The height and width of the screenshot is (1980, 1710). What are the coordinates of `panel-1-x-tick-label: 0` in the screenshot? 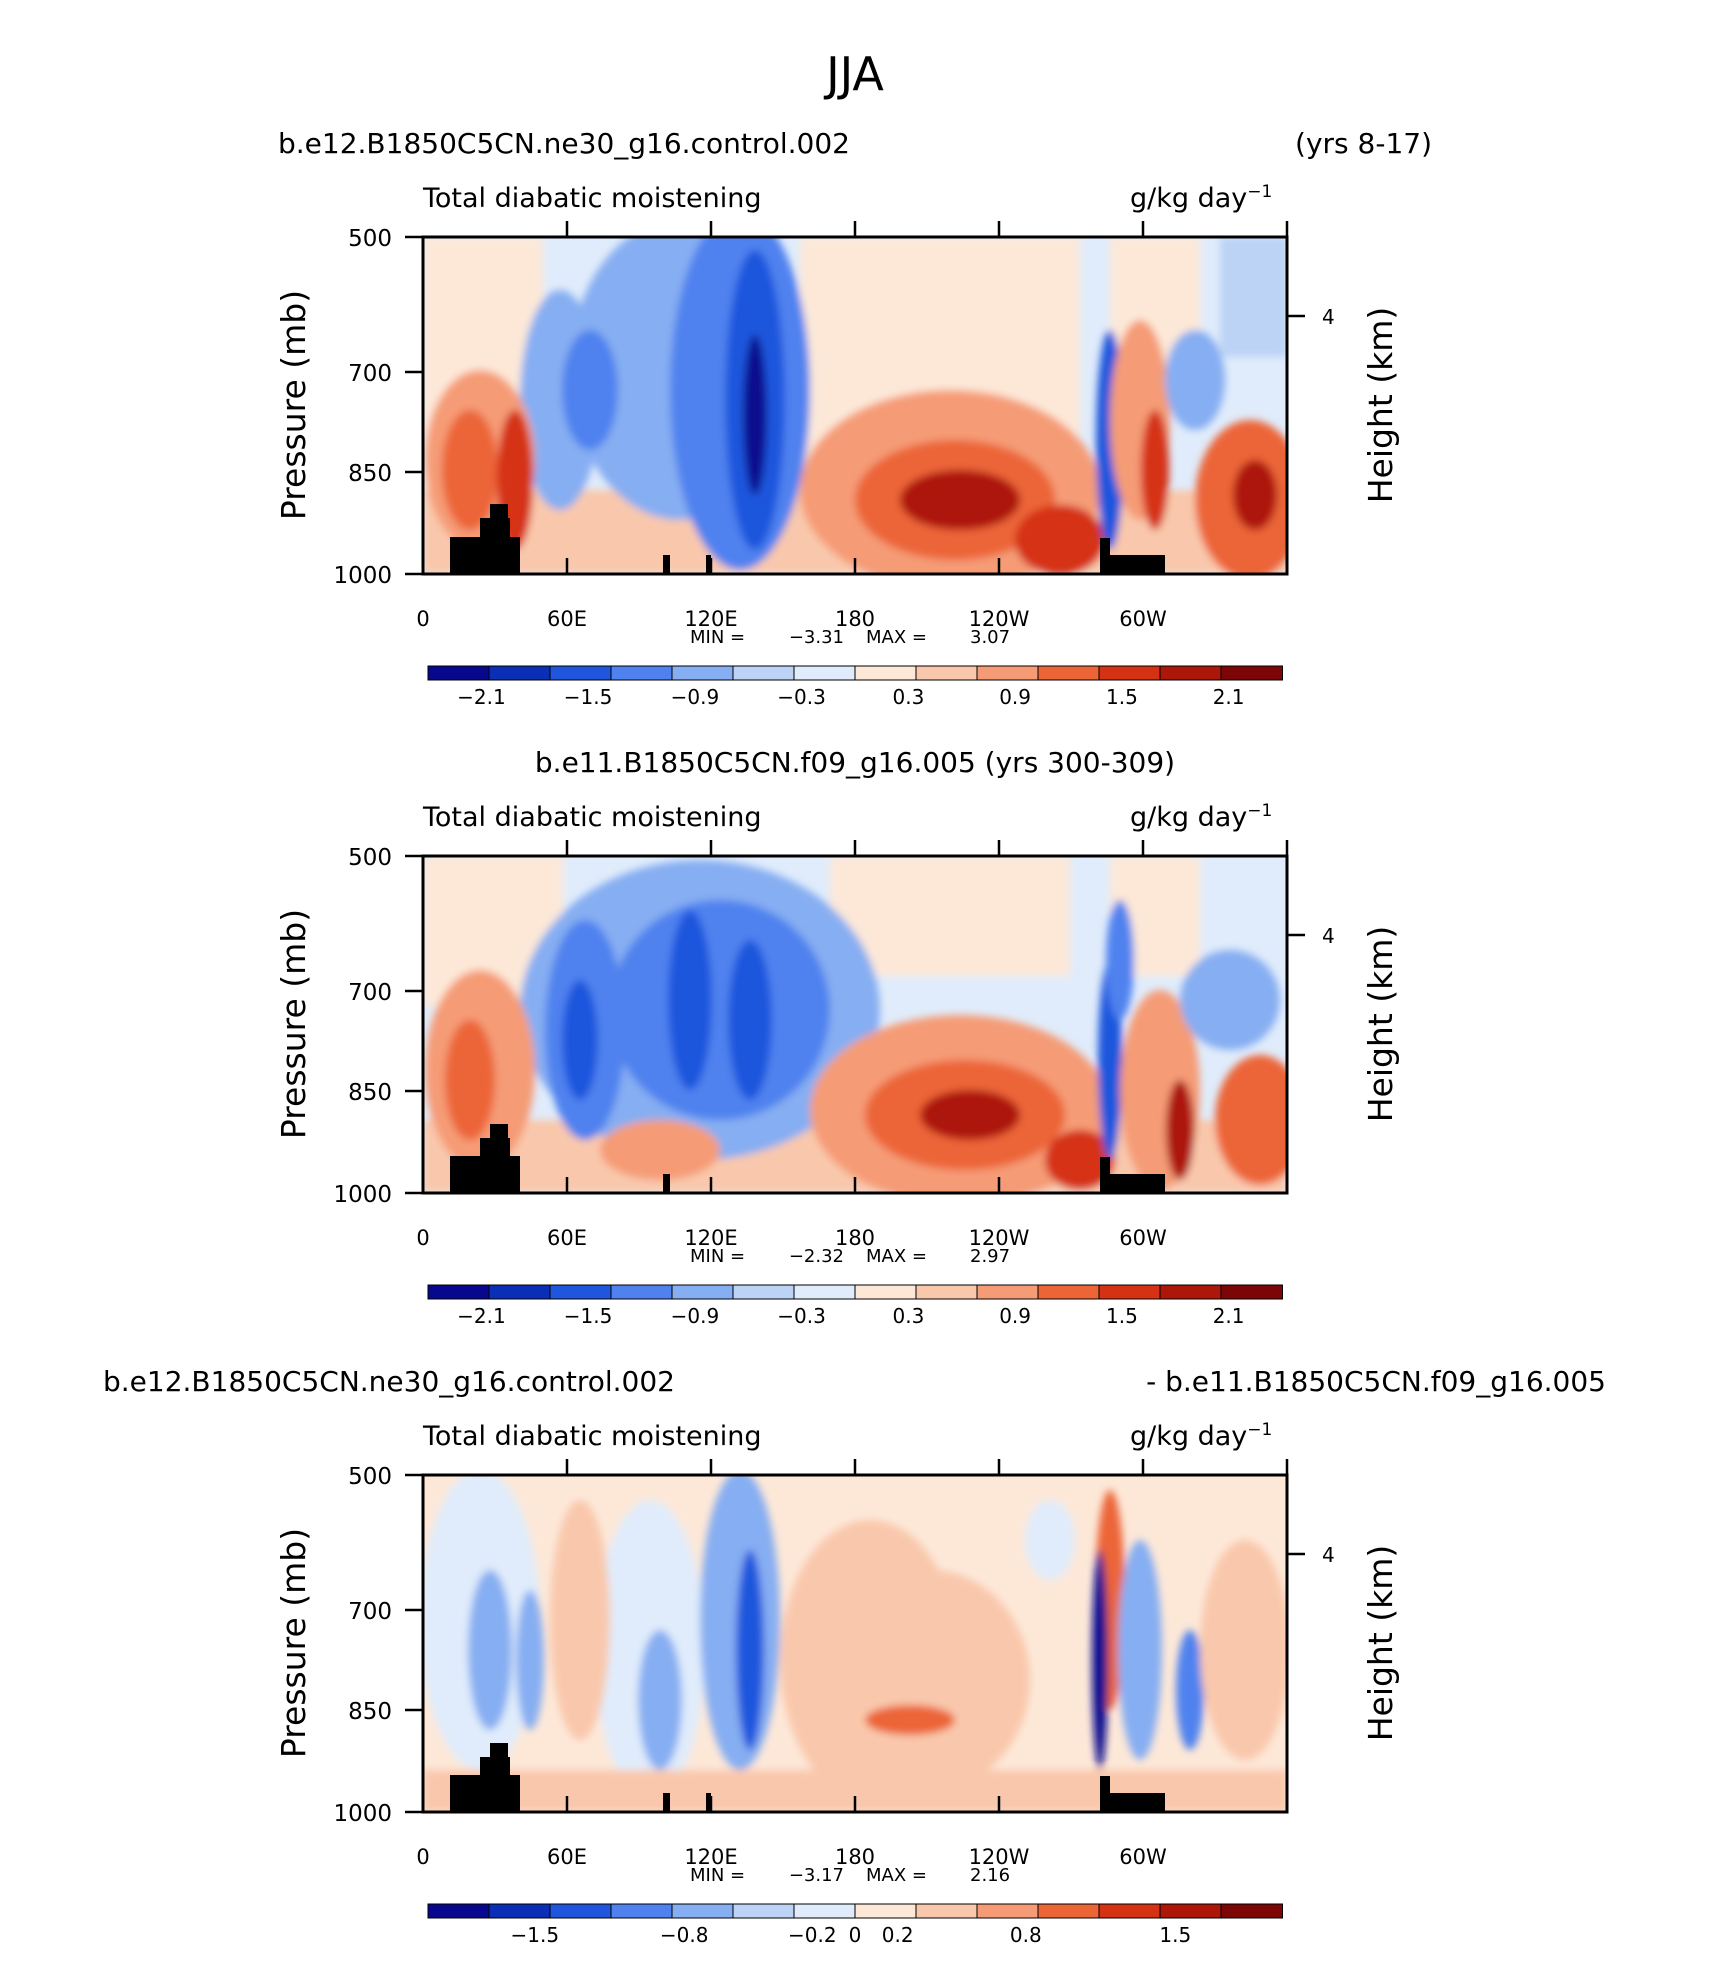 It's located at (422, 619).